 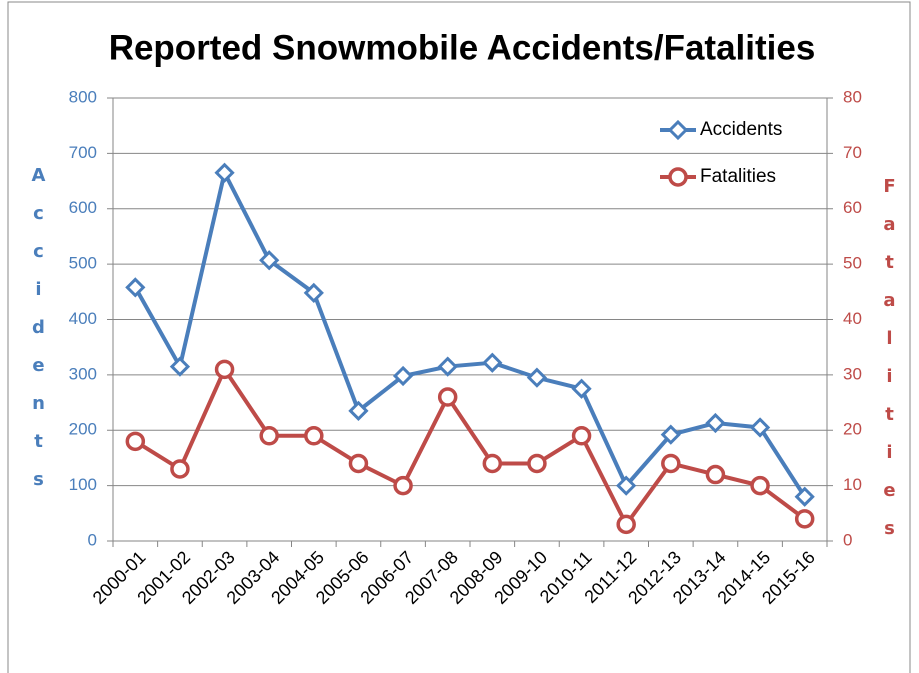 I want to click on y2-tick-label: 60, so click(x=852, y=207).